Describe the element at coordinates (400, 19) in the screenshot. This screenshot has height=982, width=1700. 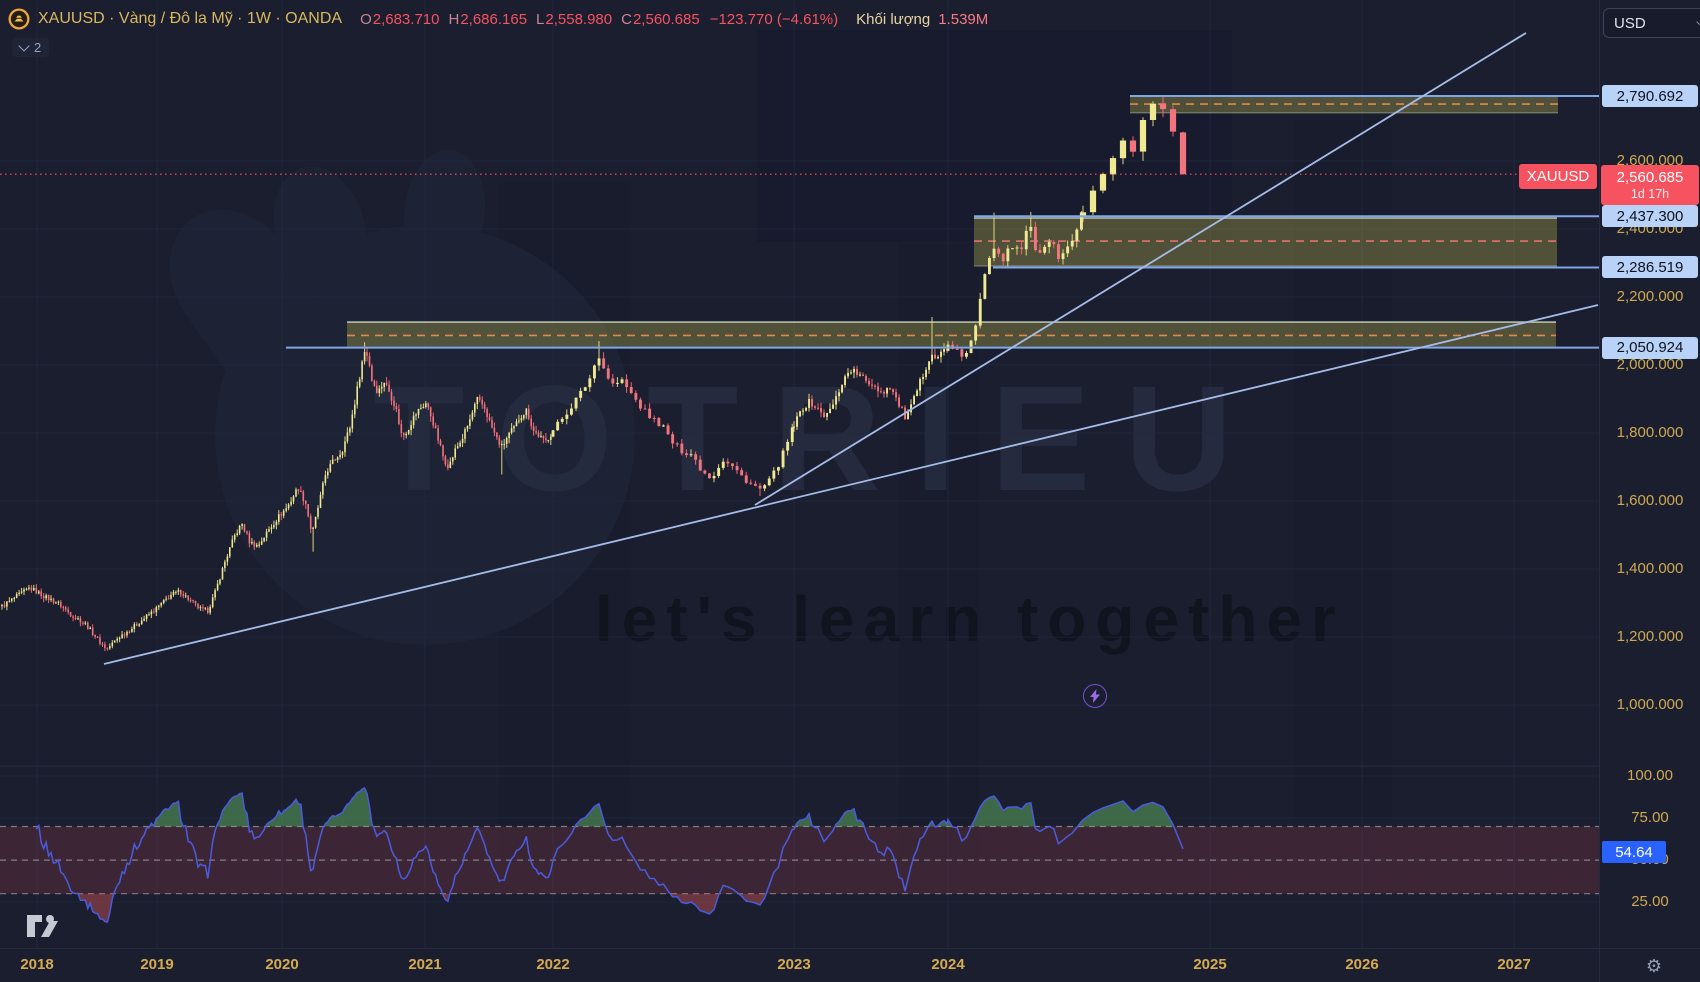
I see `ohlc-item: O2,683.710` at that location.